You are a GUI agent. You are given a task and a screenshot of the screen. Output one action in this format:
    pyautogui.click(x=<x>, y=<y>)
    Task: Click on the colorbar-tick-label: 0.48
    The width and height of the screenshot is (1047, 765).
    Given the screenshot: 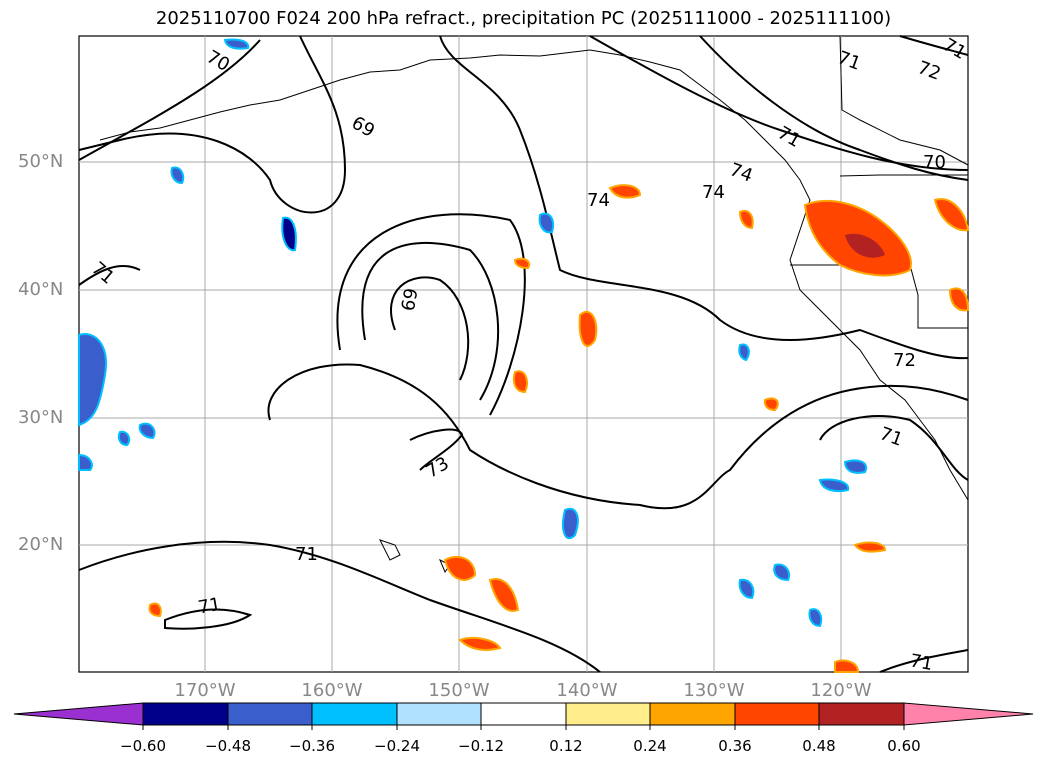 What is the action you would take?
    pyautogui.click(x=819, y=746)
    